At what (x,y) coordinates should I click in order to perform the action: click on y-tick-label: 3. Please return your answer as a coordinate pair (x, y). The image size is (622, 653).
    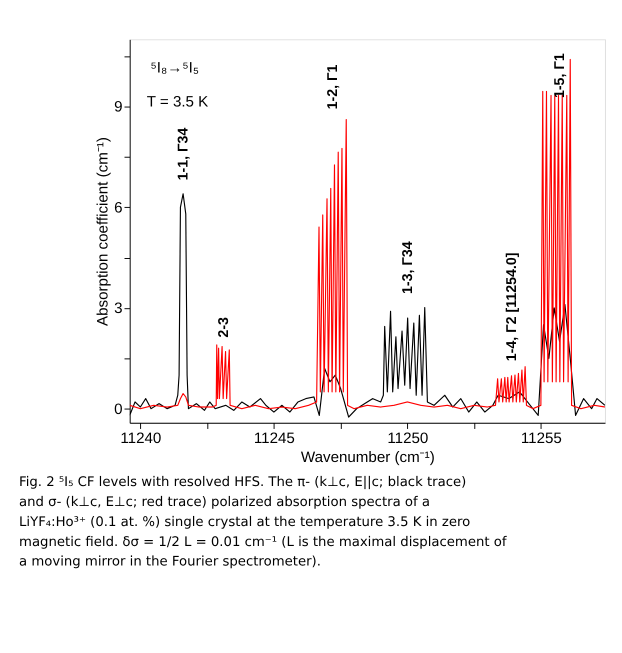
    Looking at the image, I should click on (118, 309).